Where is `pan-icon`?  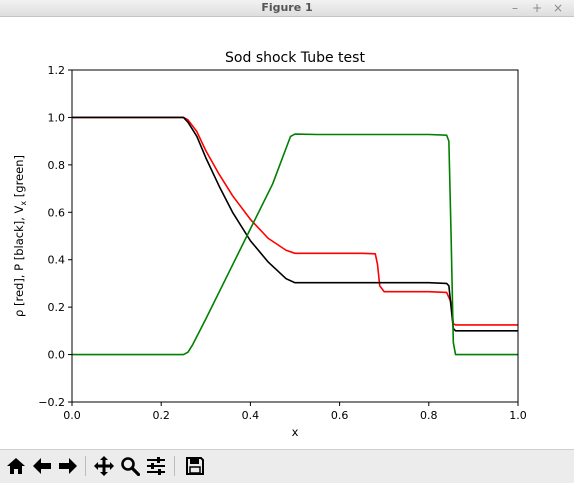 pan-icon is located at coordinates (104, 466).